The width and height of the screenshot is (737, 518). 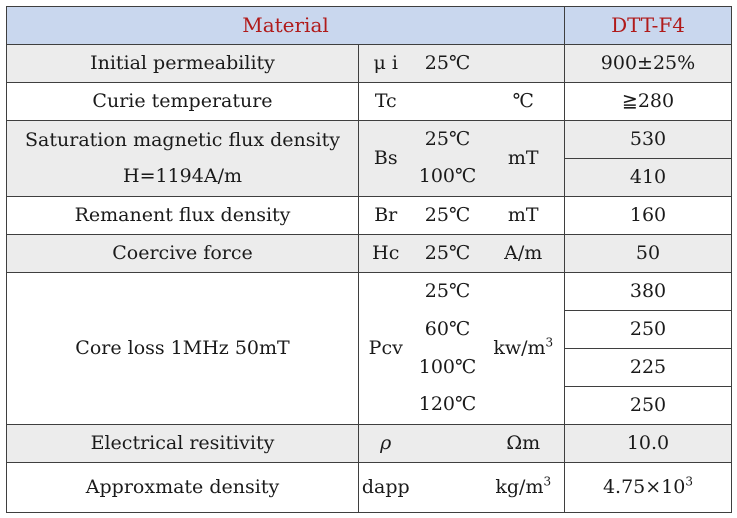 What do you see at coordinates (385, 348) in the screenshot?
I see `property-symbol: Pcv` at bounding box center [385, 348].